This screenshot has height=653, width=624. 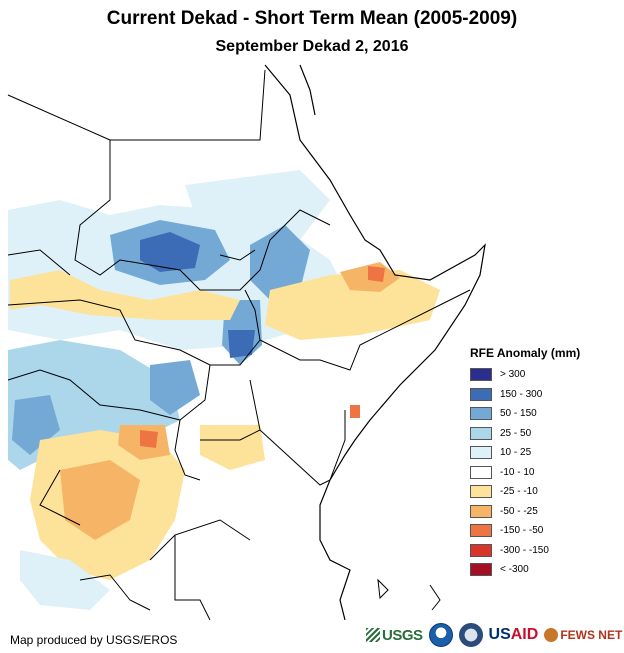 What do you see at coordinates (519, 492) in the screenshot?
I see `legend-label: -25 - -10` at bounding box center [519, 492].